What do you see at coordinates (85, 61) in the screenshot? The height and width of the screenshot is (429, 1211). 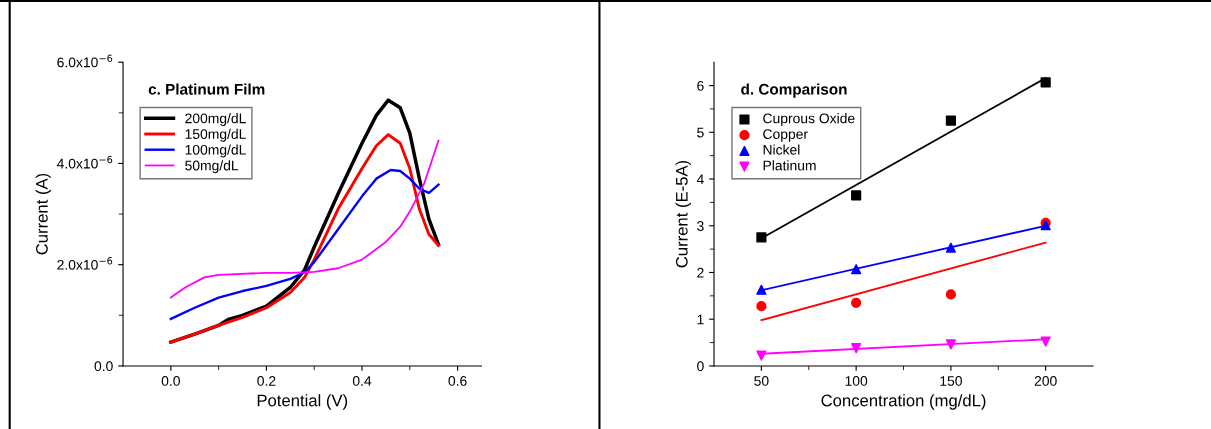 I see `y-tick-label: 6.0x10$^{−6}$` at bounding box center [85, 61].